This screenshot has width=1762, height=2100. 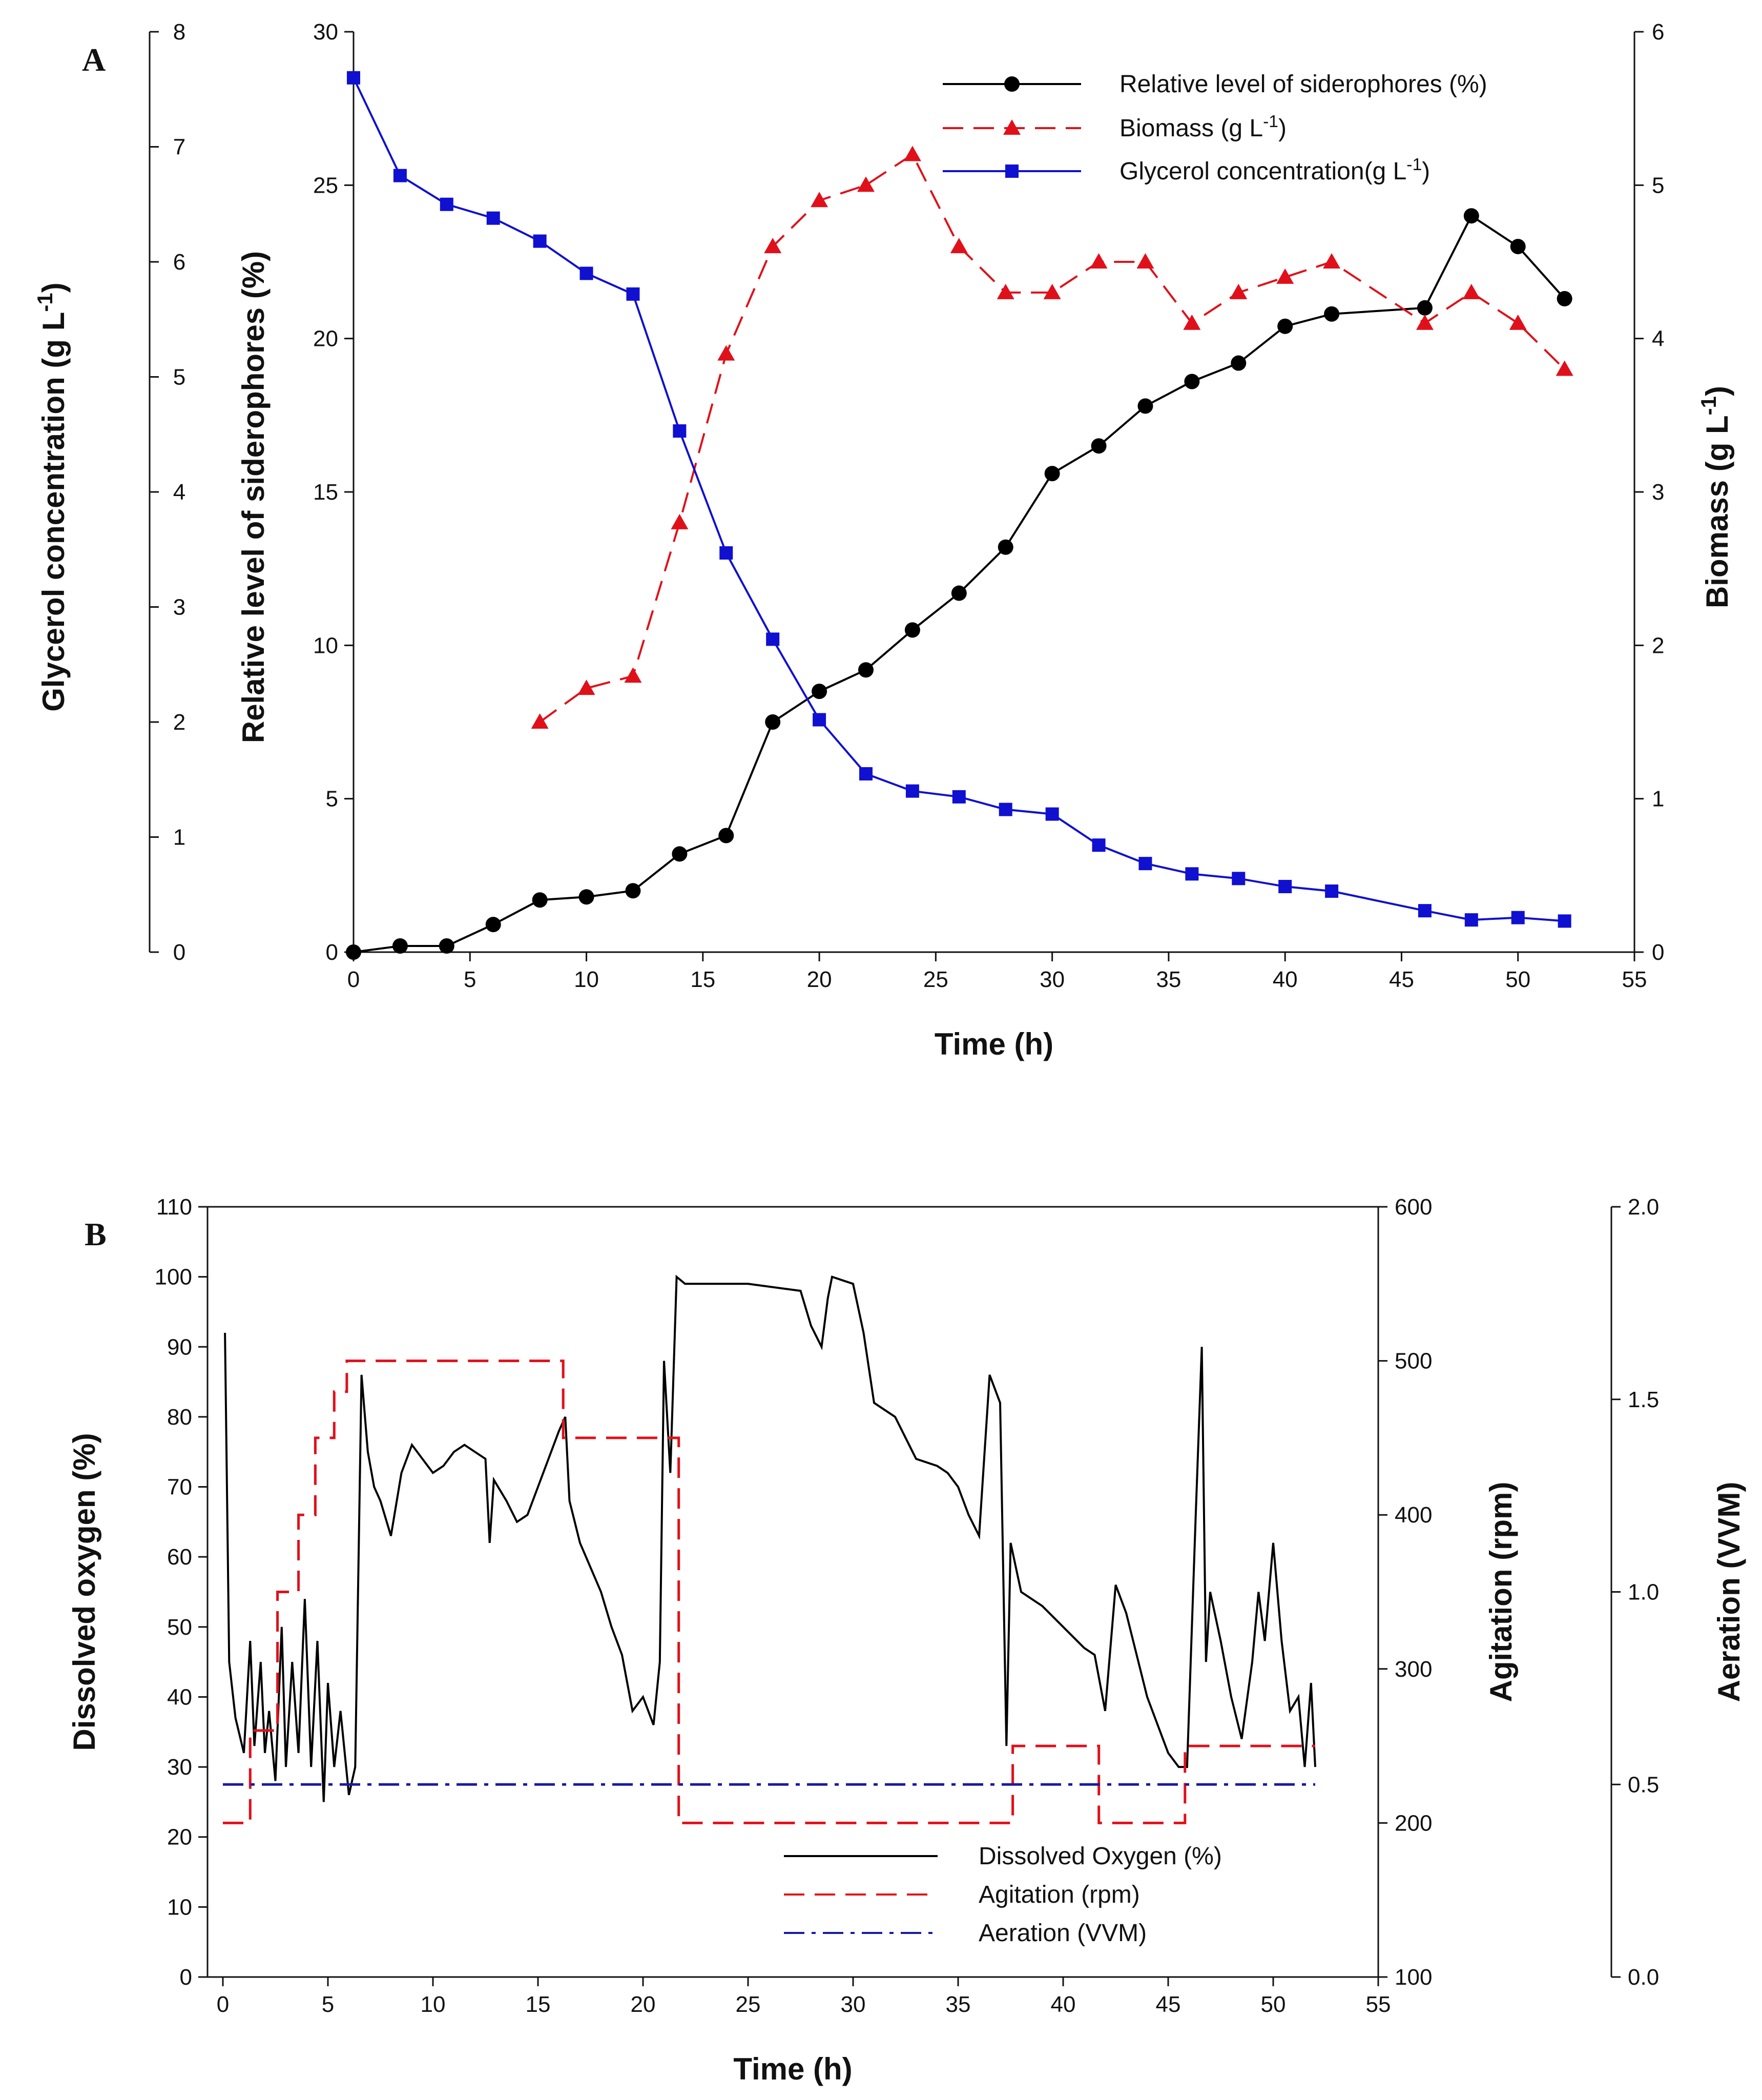 I want to click on y-tick-label-do: 0, so click(x=186, y=1977).